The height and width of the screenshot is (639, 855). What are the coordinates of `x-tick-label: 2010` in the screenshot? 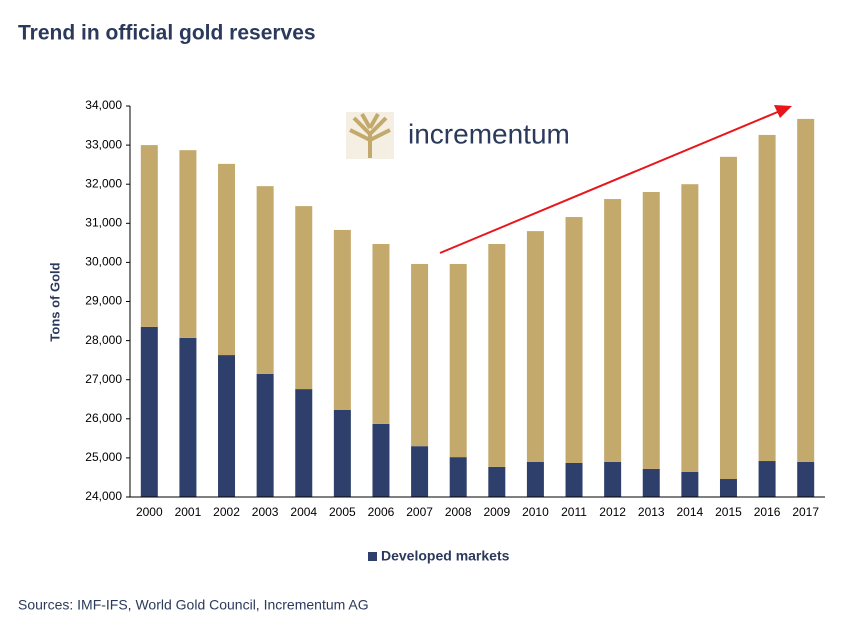 It's located at (535, 512).